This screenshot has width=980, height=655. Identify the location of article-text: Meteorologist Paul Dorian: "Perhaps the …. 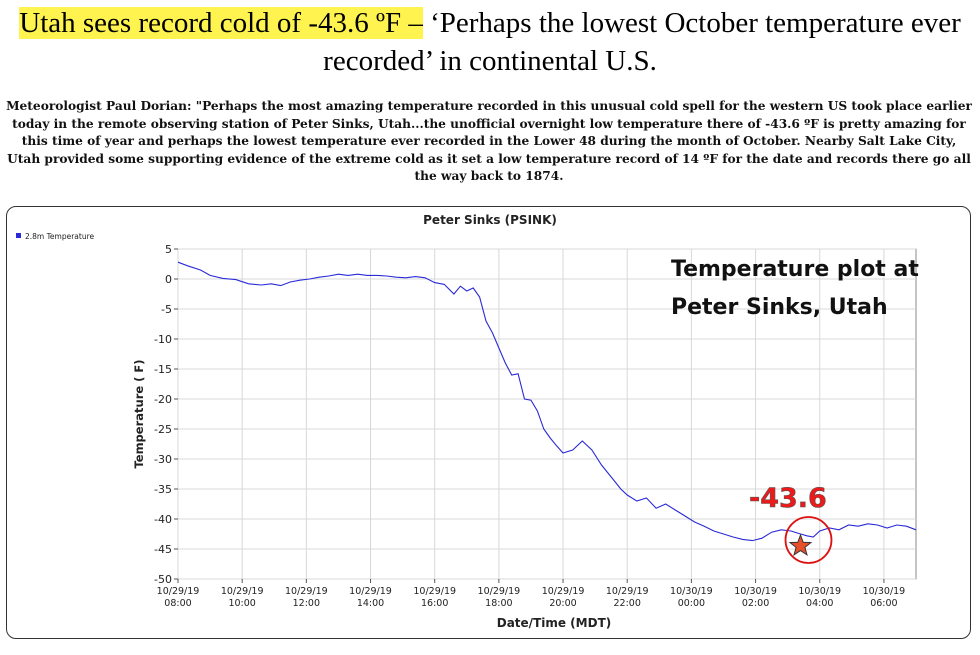
(489, 141).